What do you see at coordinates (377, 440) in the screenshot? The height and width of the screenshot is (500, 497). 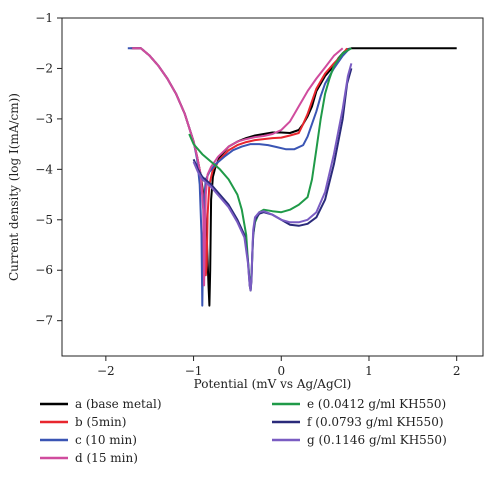 I see `legend-label-g: g (0.1146 g/ml KH550)` at bounding box center [377, 440].